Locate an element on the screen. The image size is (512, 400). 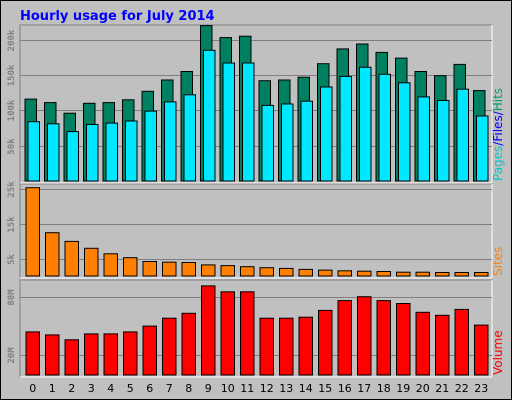
legend-entry: Volume is located at coordinates (498, 352).